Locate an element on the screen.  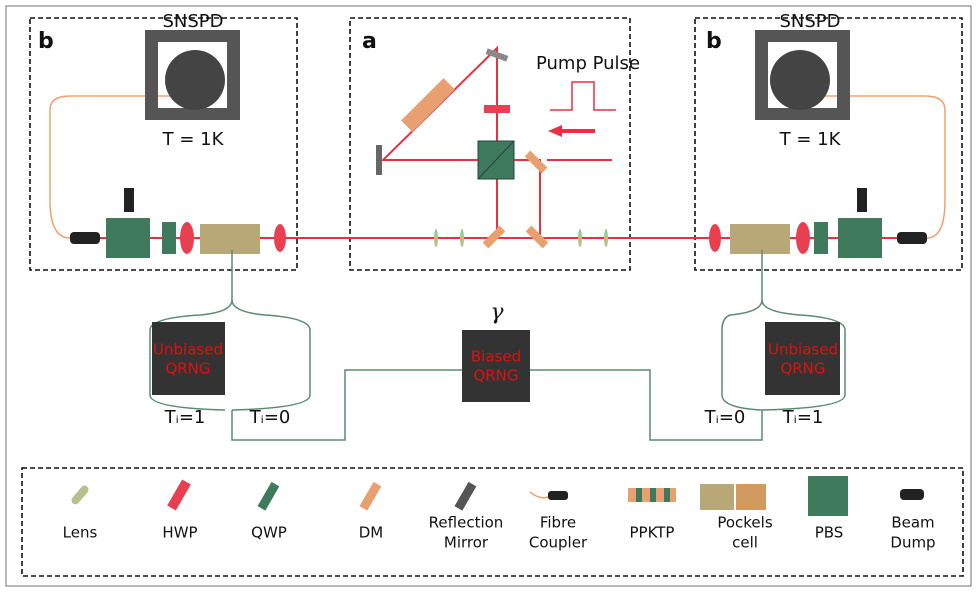
panel-label: a is located at coordinates (369, 41).